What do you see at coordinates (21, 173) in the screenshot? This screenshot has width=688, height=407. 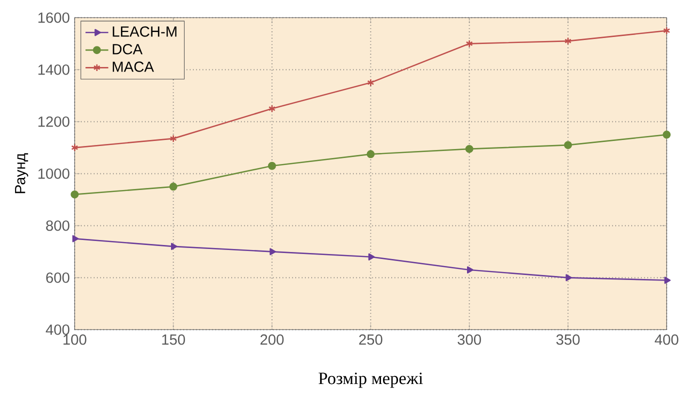 I see `y-axis-title: Раунд` at bounding box center [21, 173].